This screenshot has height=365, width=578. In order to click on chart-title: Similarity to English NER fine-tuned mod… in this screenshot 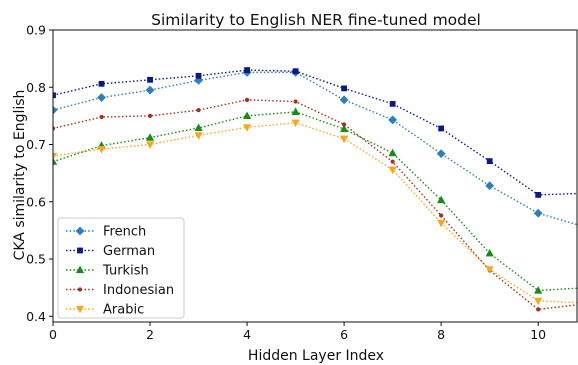, I will do `click(316, 20)`.